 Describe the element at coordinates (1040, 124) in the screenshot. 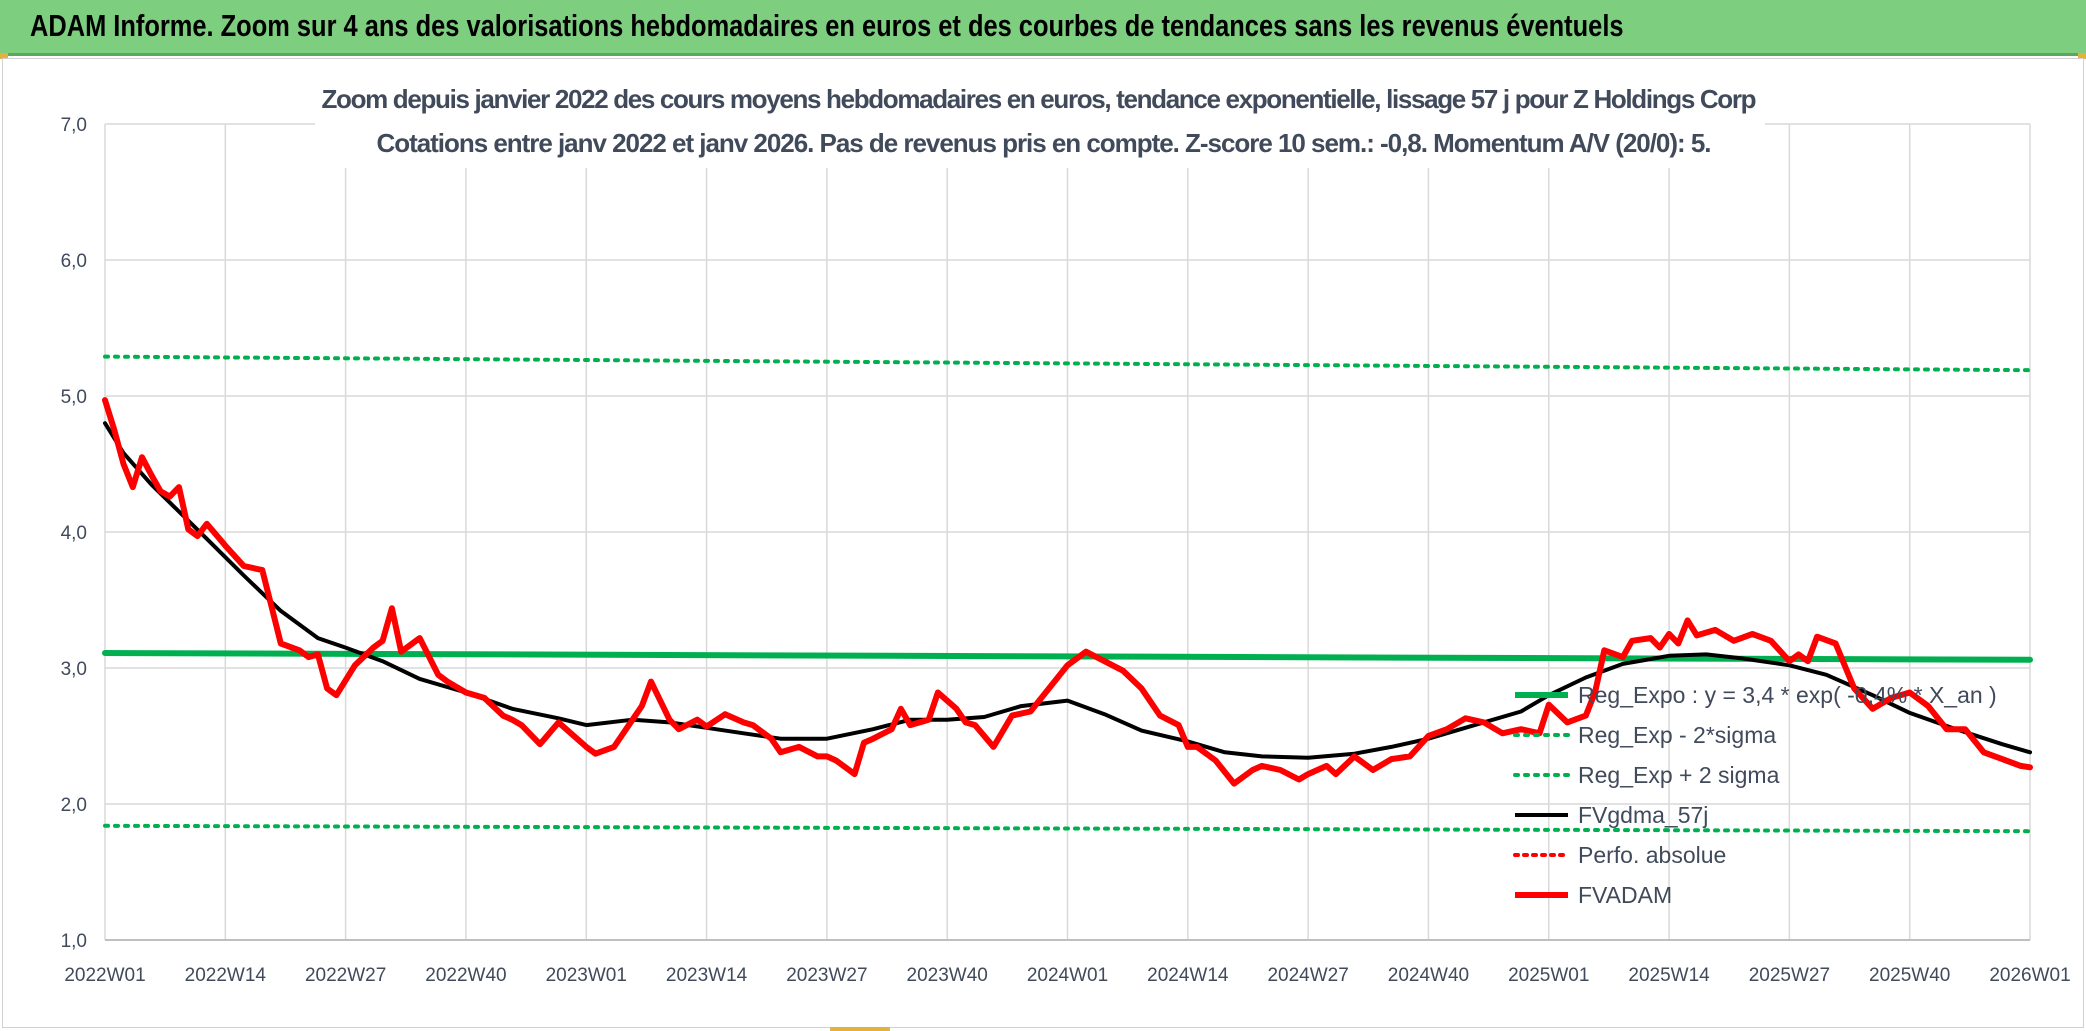

I see `title-backdrop` at that location.